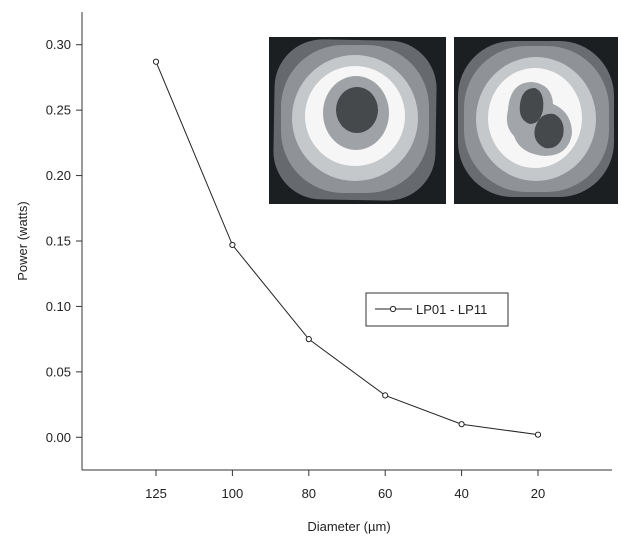 Image resolution: width=621 pixels, height=546 pixels. Describe the element at coordinates (357, 120) in the screenshot. I see `lp01-mode-intensity-profile-icon` at that location.